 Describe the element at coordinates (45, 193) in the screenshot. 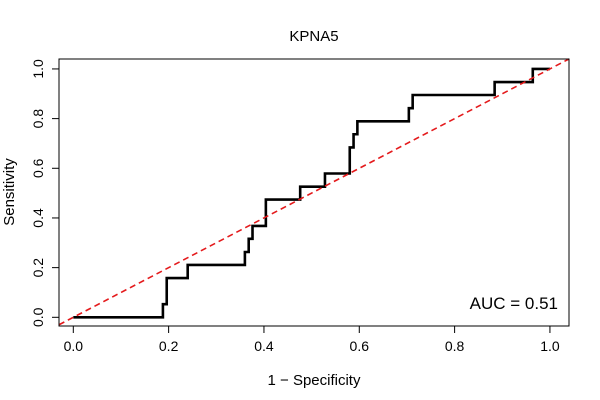

I see `y-axis: 0.0 0.2 0.4 0.6 0.8 1.0` at that location.